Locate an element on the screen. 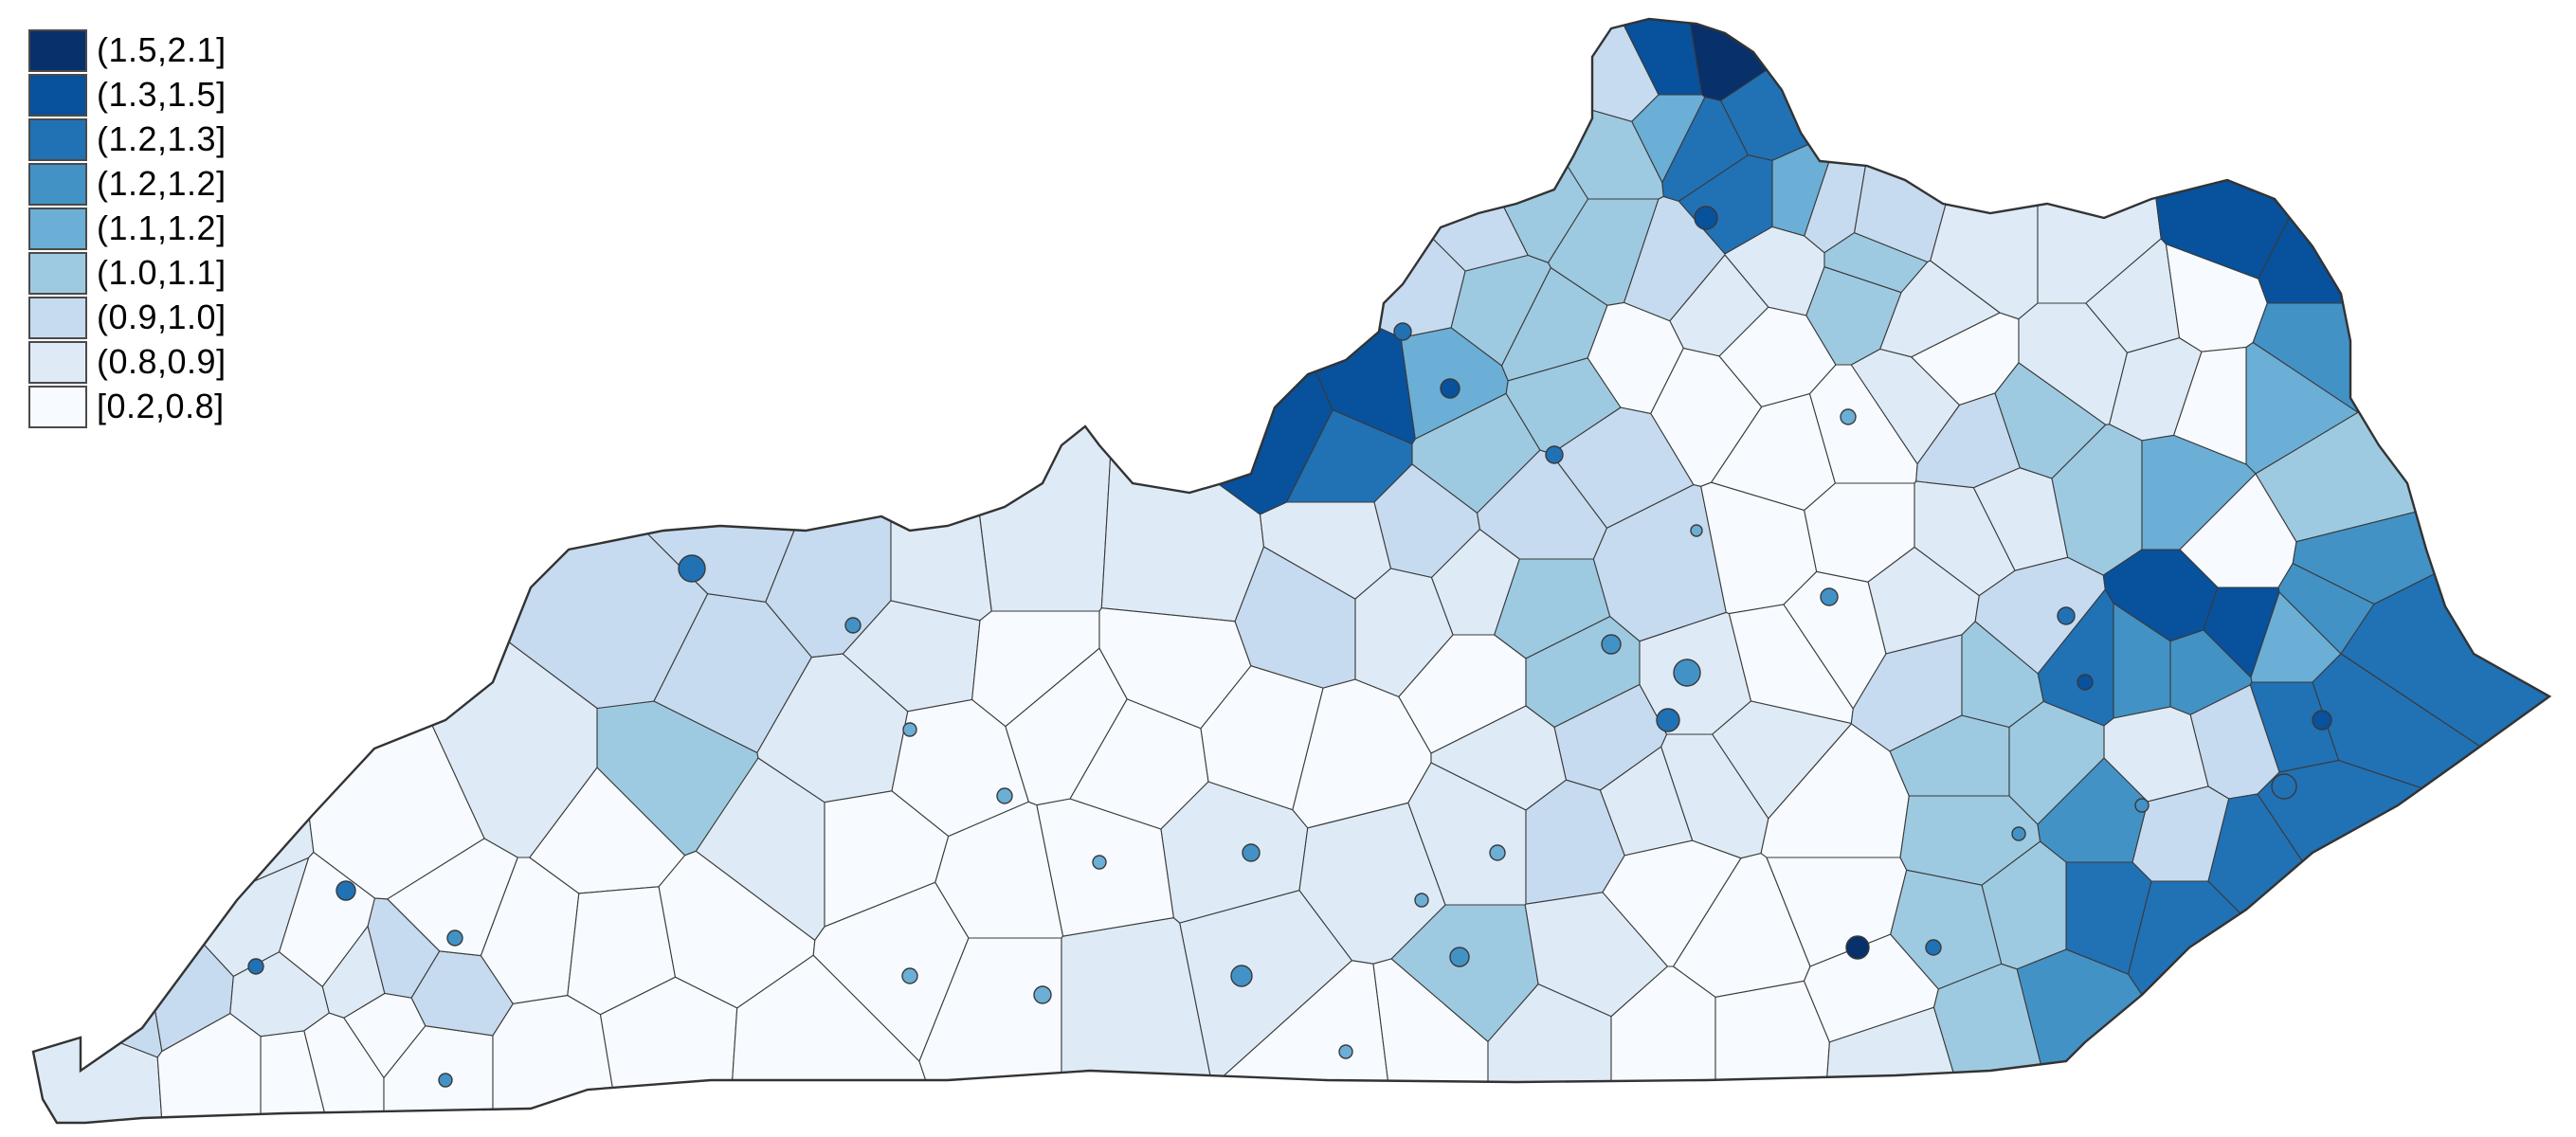  legend-label: (1.0,1.1] is located at coordinates (162, 272).